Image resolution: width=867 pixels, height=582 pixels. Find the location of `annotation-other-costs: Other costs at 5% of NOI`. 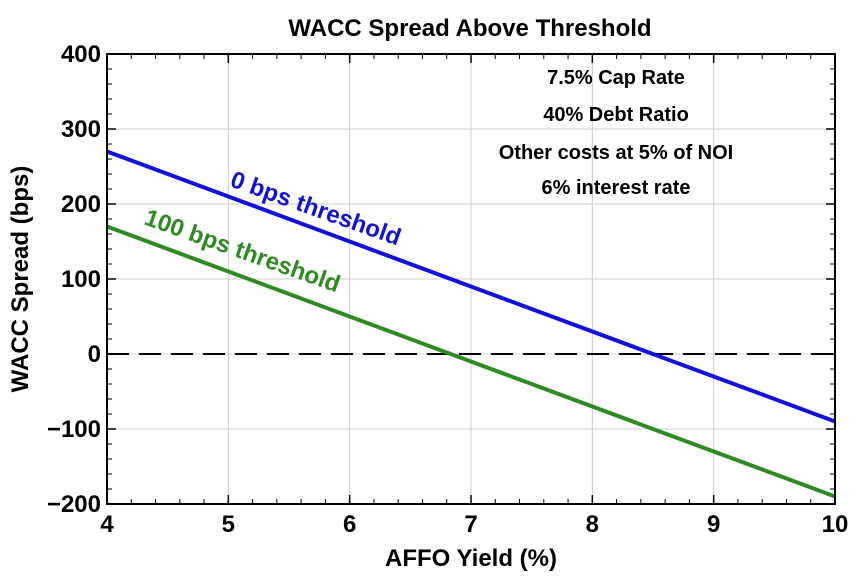

annotation-other-costs: Other costs at 5% of NOI is located at coordinates (616, 153).